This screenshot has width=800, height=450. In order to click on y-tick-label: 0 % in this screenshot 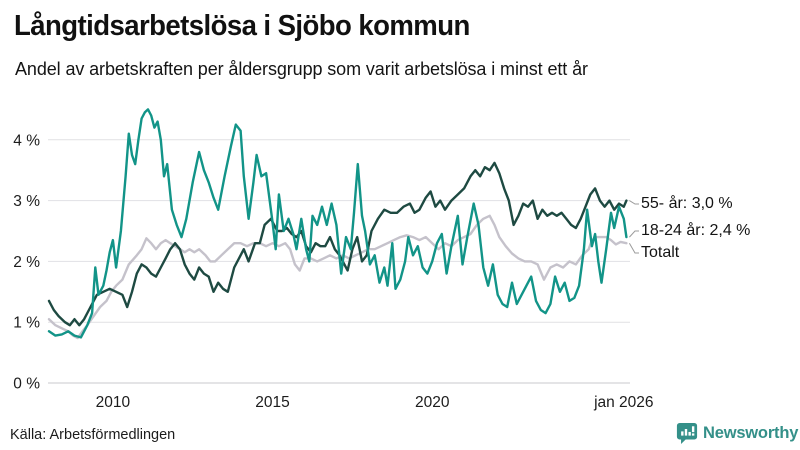, I will do `click(26, 384)`.